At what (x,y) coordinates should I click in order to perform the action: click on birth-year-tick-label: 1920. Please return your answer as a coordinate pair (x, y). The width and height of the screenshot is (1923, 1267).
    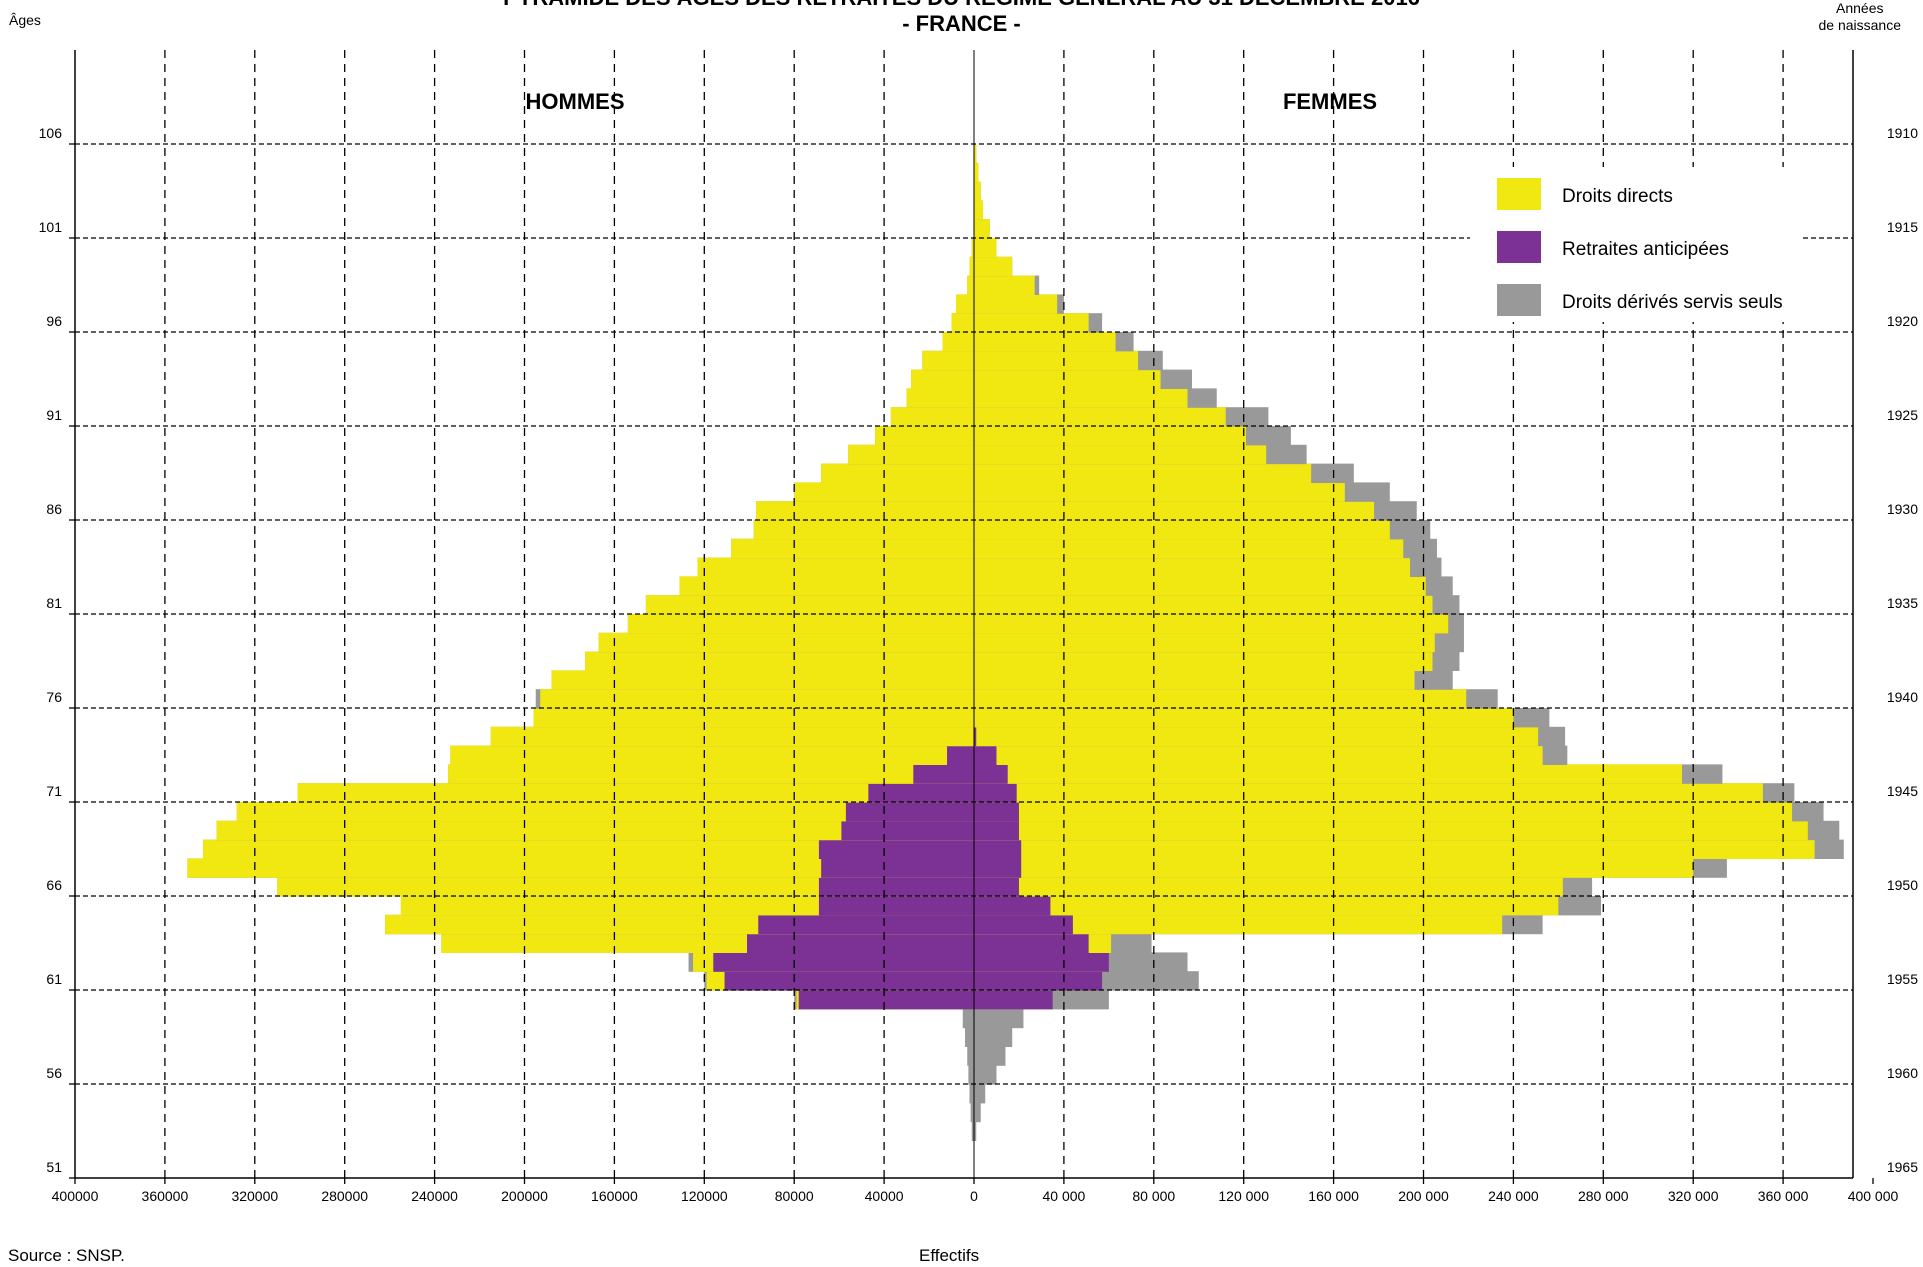
    Looking at the image, I should click on (1902, 321).